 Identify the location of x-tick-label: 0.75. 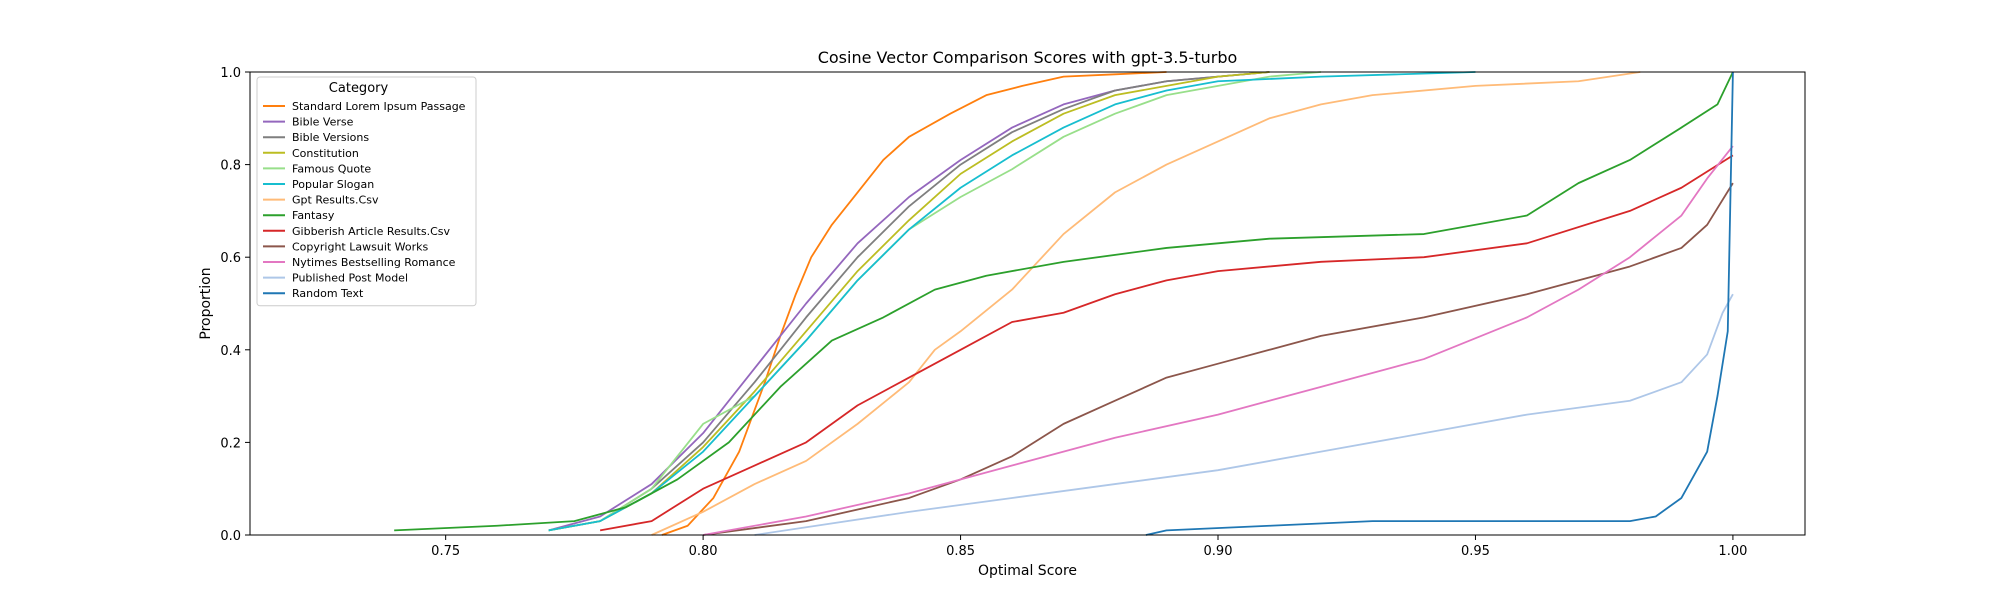
(445, 551).